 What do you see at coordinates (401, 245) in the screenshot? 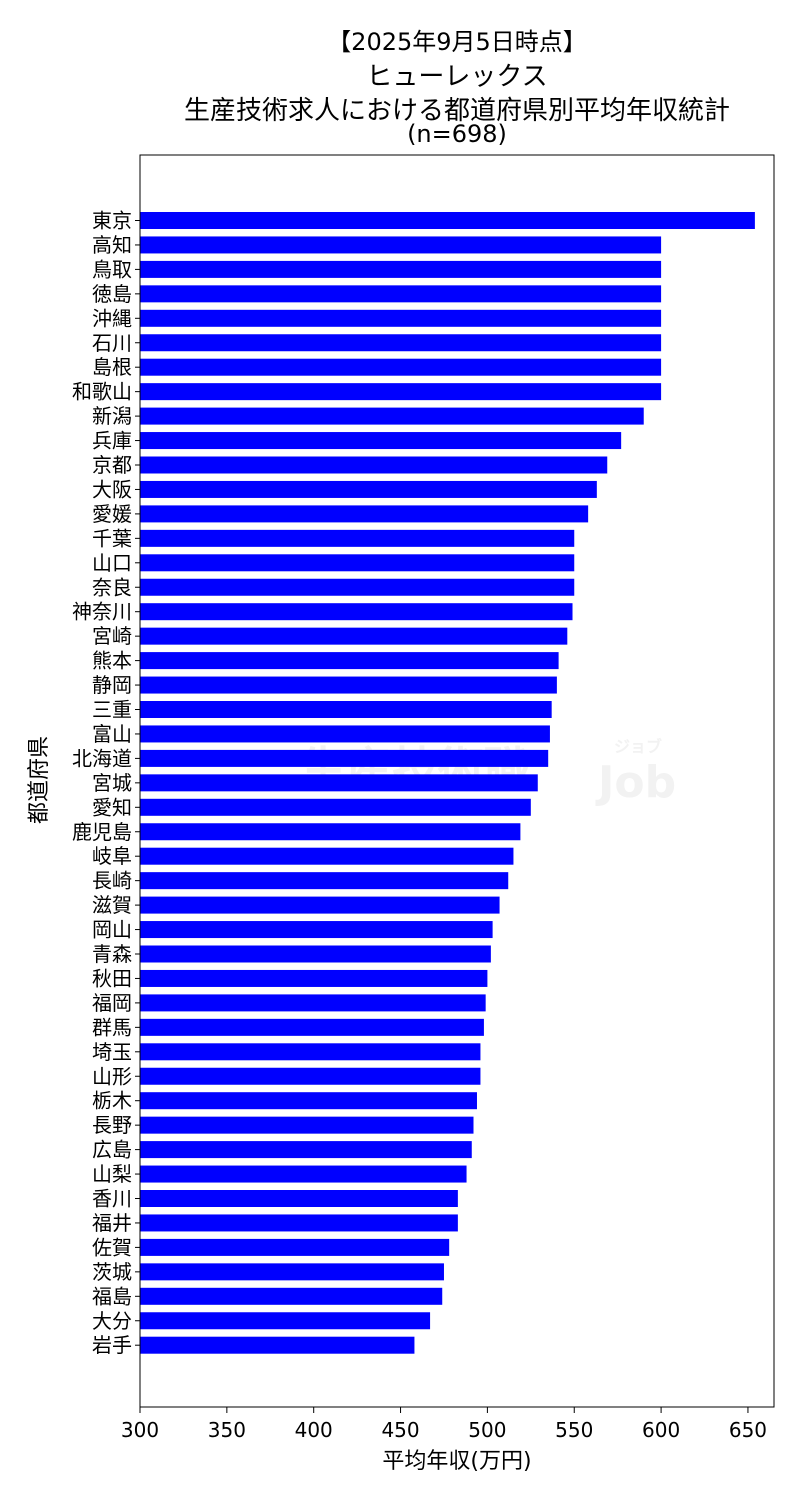
I see `bar-高知` at bounding box center [401, 245].